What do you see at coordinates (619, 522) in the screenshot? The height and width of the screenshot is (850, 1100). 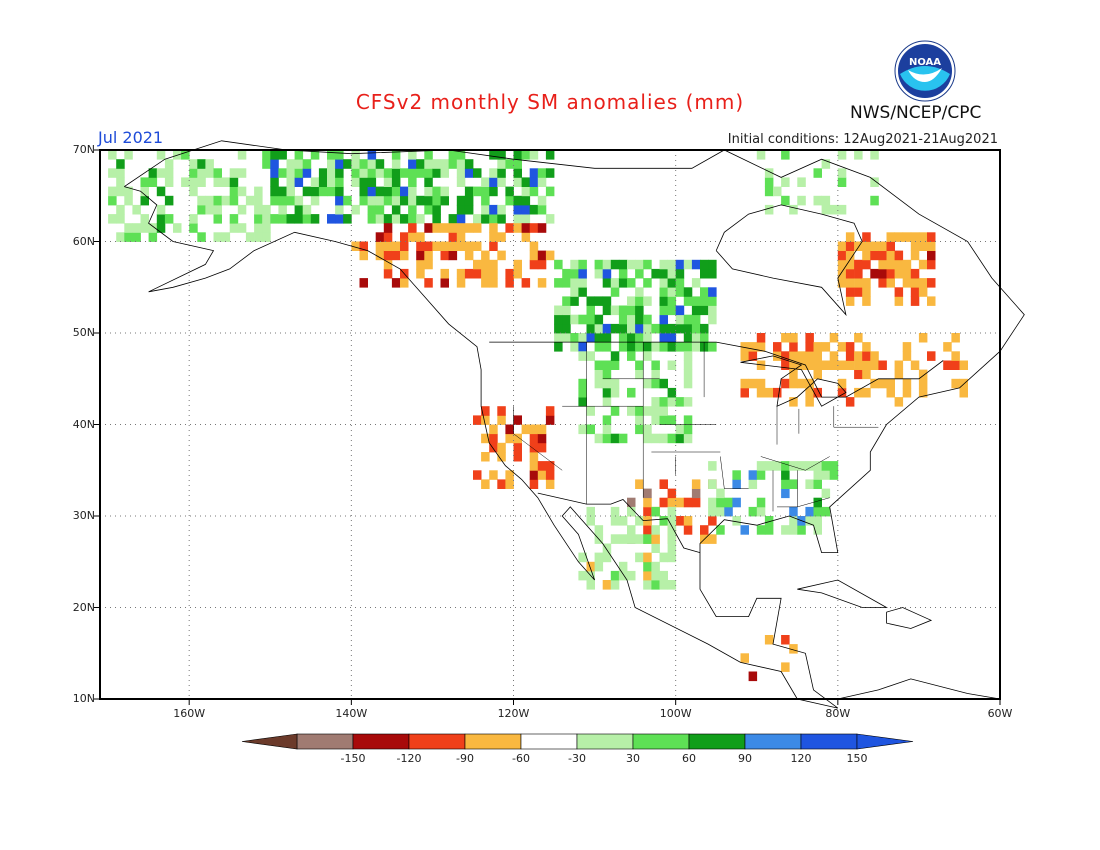 I see `us-mexico-border` at bounding box center [619, 522].